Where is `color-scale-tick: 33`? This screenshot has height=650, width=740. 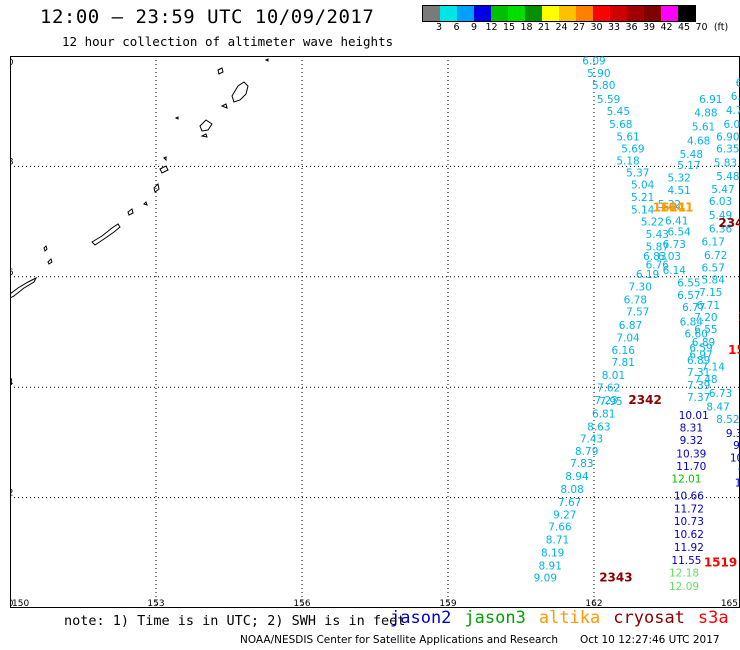
color-scale-tick: 33 is located at coordinates (614, 27).